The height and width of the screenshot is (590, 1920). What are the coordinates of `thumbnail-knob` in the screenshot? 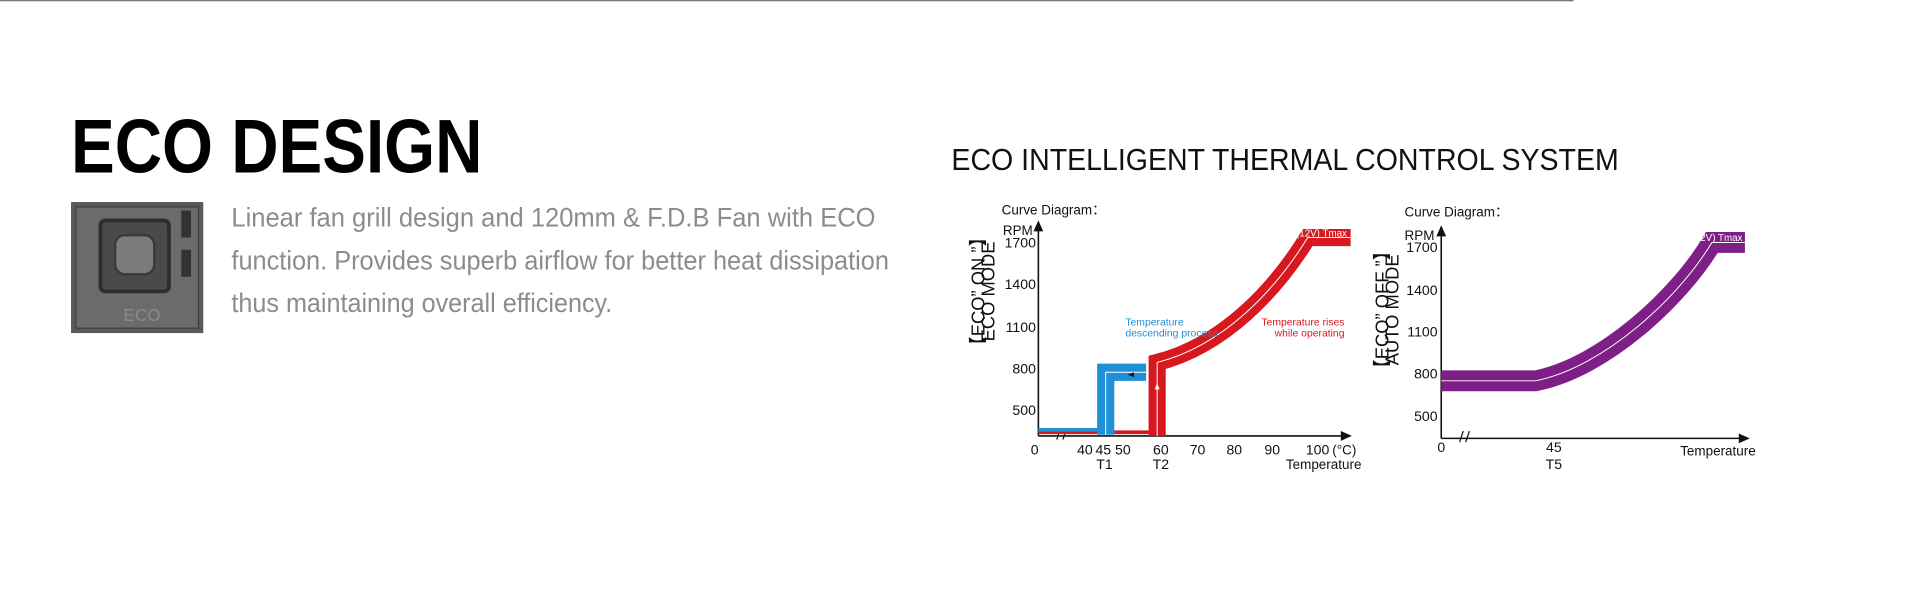 It's located at (134, 254).